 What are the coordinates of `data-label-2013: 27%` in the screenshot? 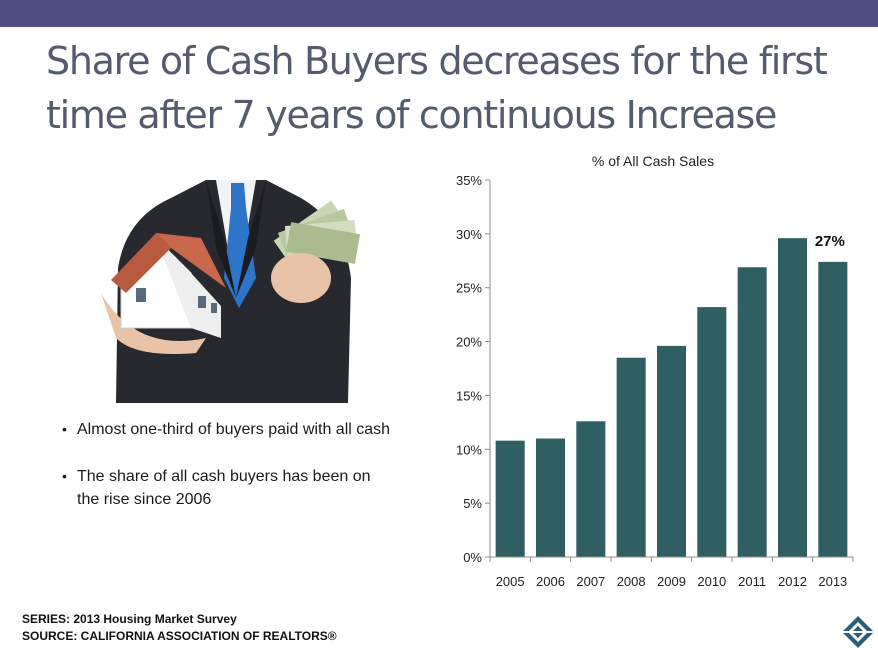 It's located at (830, 241).